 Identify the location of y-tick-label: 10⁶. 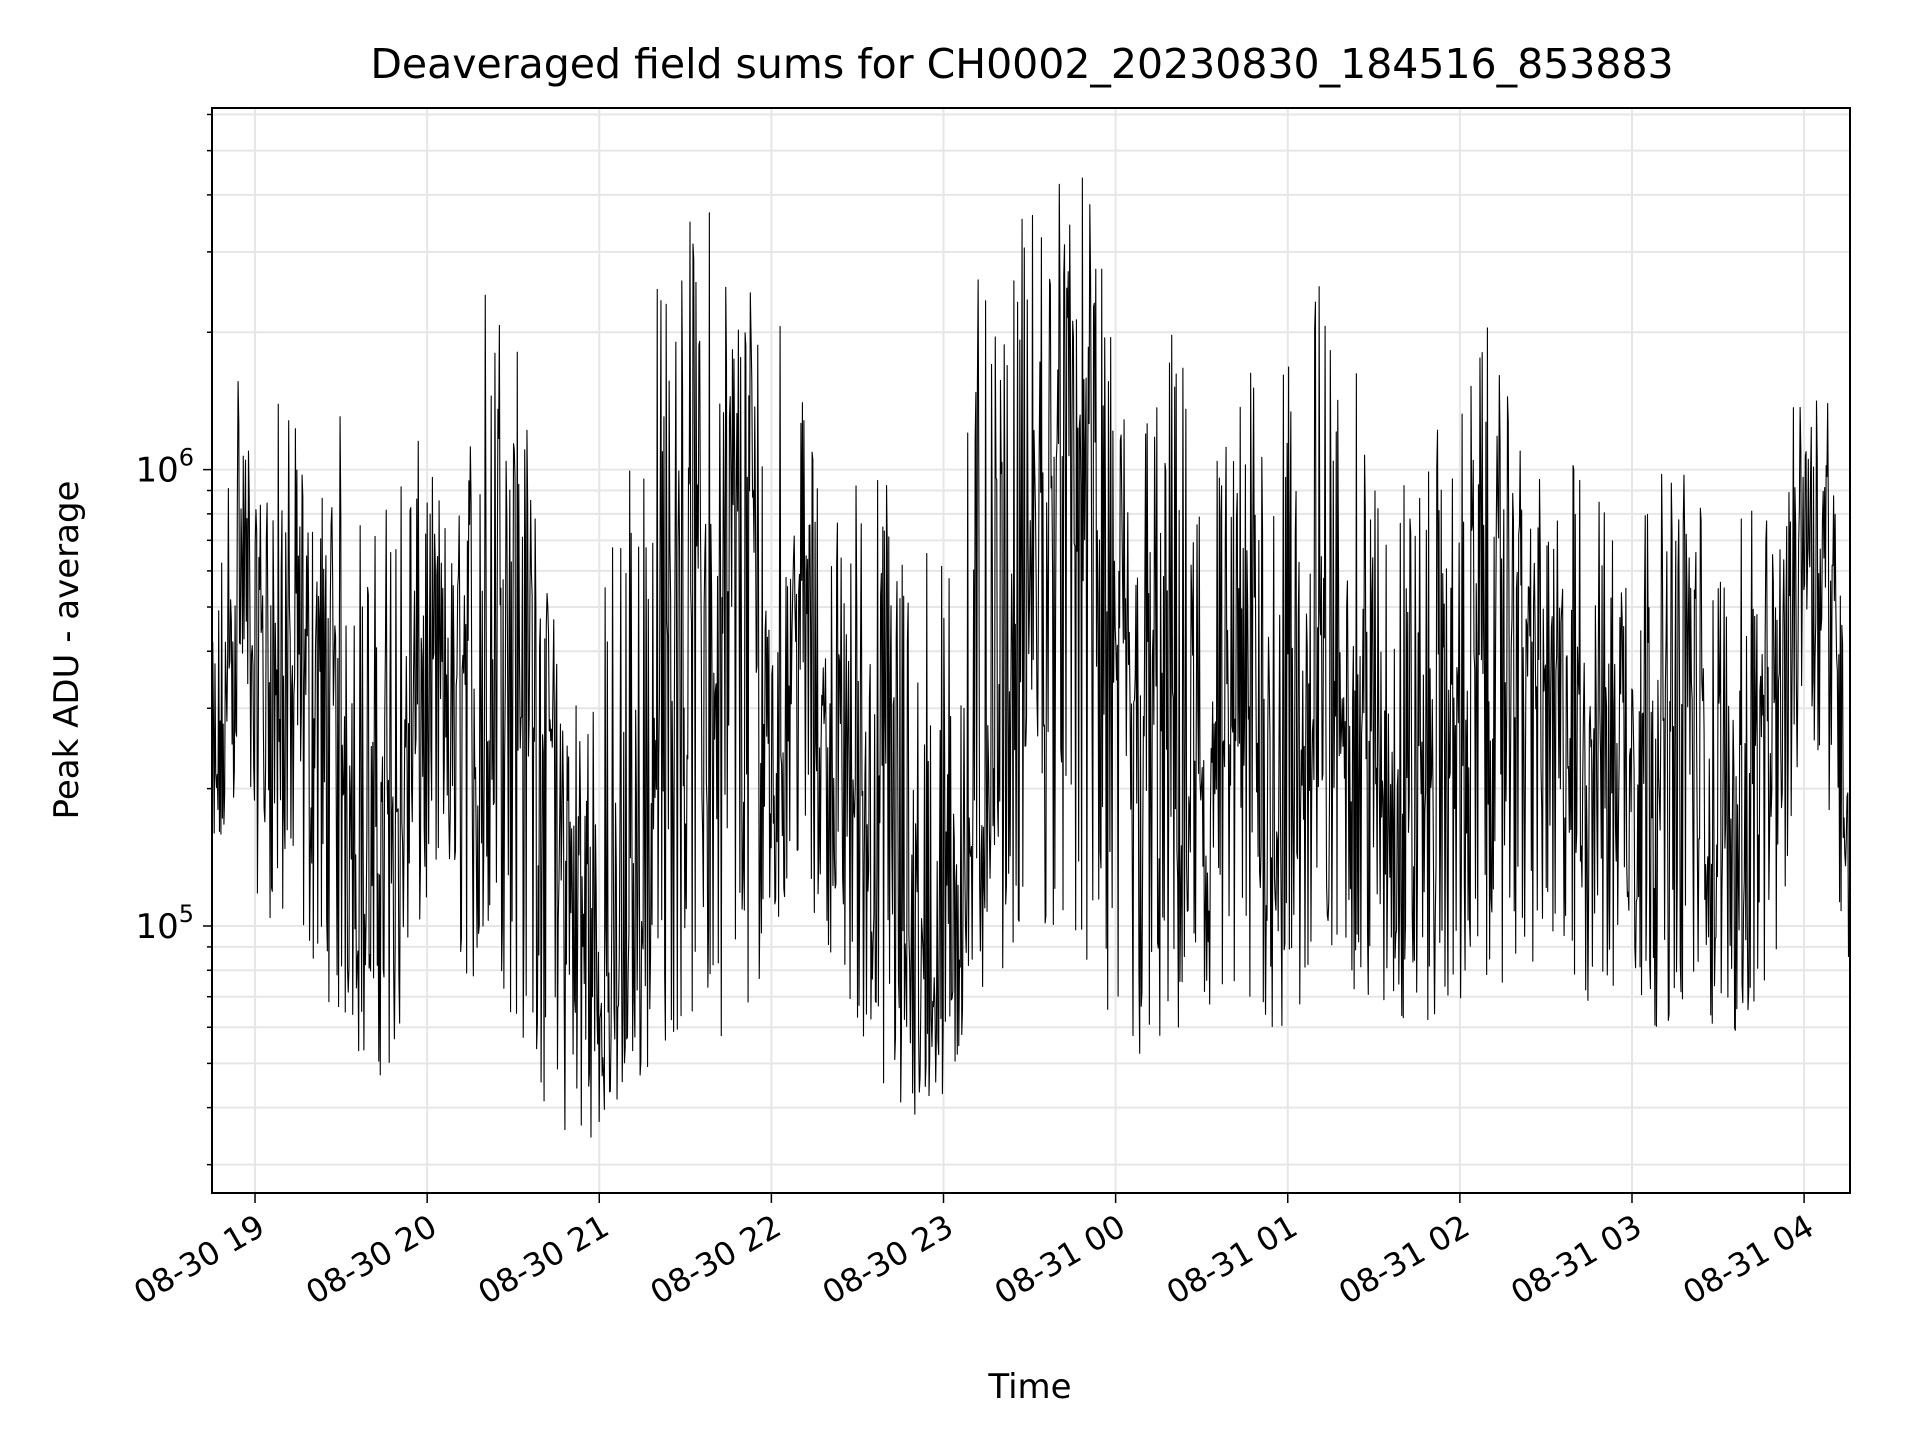
(164, 467).